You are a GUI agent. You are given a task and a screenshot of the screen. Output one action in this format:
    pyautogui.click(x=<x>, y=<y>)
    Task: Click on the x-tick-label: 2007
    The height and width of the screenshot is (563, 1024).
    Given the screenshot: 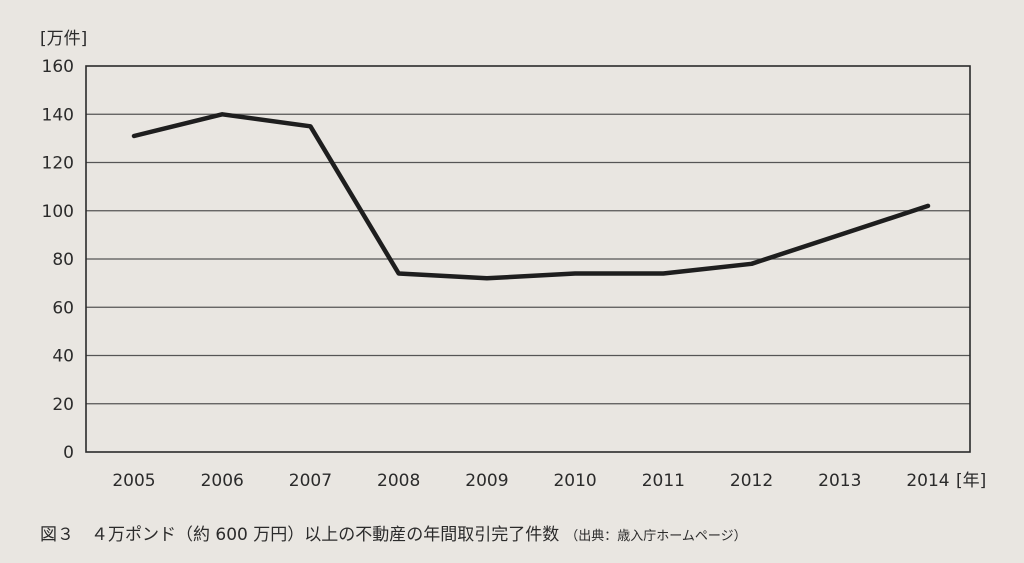 What is the action you would take?
    pyautogui.click(x=310, y=481)
    